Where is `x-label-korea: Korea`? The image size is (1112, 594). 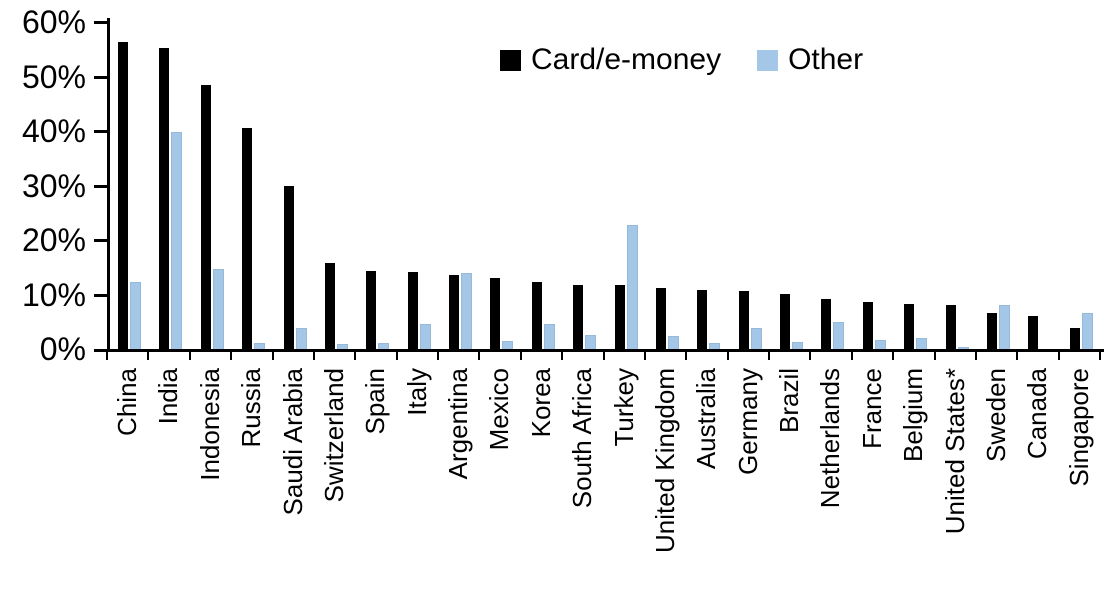
x-label-korea: Korea is located at coordinates (540, 403).